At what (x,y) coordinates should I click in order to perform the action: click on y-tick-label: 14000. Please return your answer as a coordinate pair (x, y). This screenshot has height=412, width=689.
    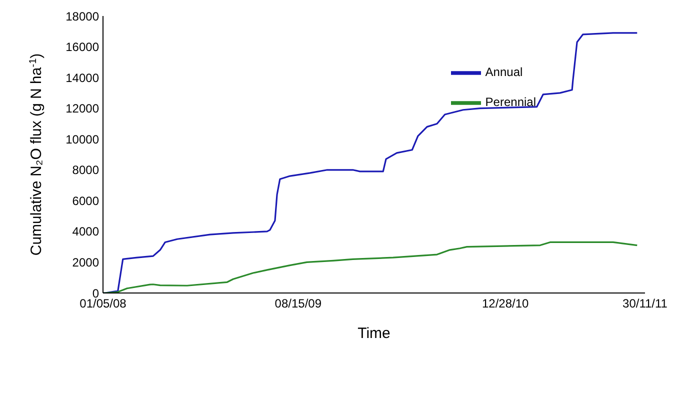
    Looking at the image, I should click on (83, 77).